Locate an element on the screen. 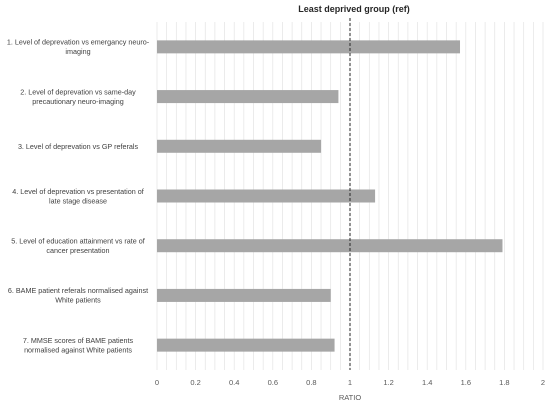 The image size is (550, 406). x-tick-label: 1.2 is located at coordinates (388, 382).